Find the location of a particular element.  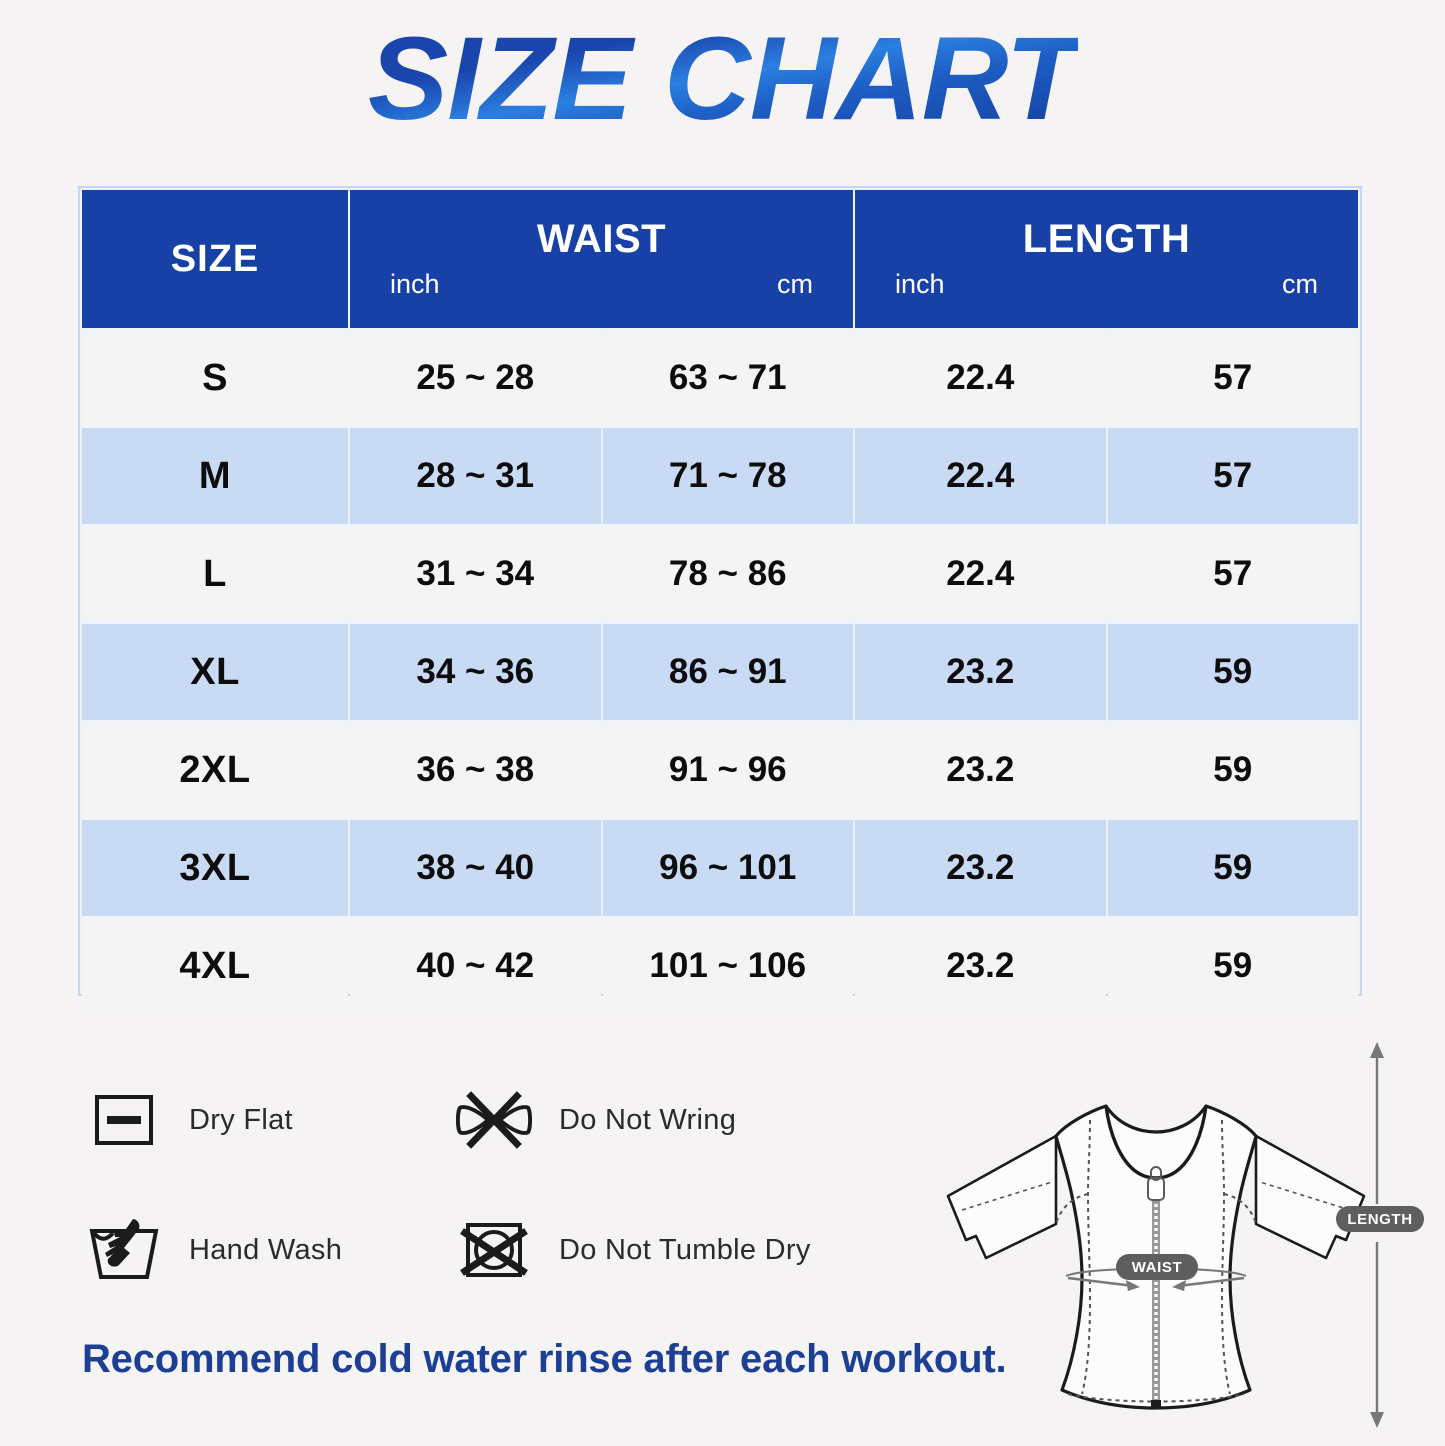

care-item-do-not-wring: Do Not Wring is located at coordinates (670, 1120).